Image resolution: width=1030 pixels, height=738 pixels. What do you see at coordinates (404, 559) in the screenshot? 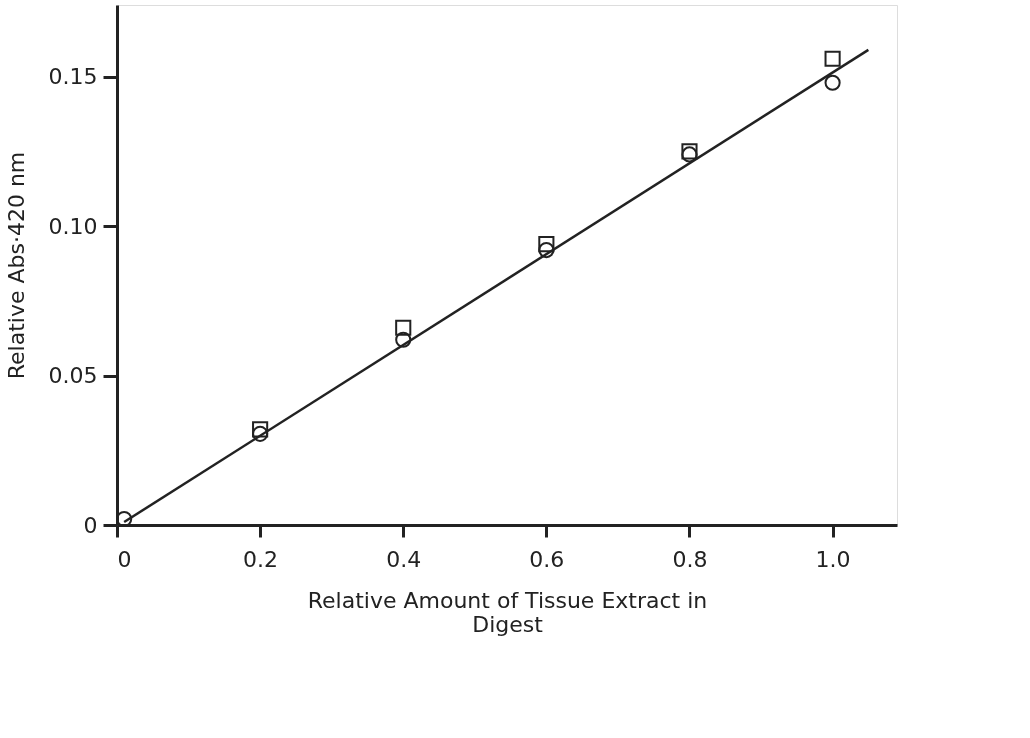
I see `x-tick-label: 0.4` at bounding box center [404, 559].